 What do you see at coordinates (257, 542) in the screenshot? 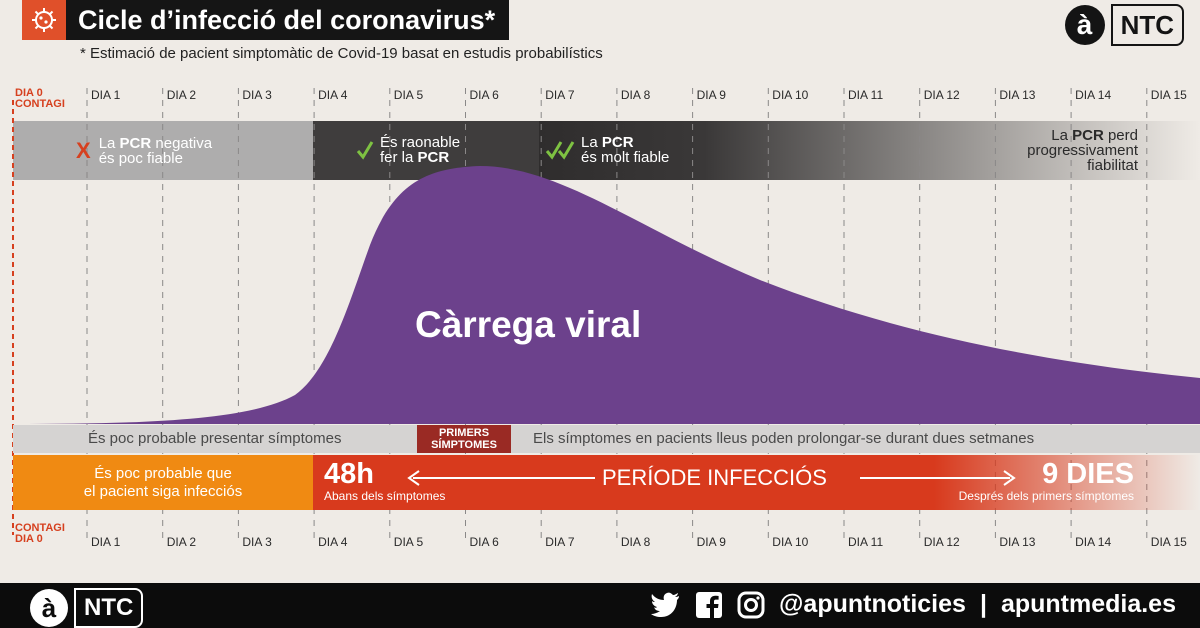
I see `day-label-bottom: DIA 3` at bounding box center [257, 542].